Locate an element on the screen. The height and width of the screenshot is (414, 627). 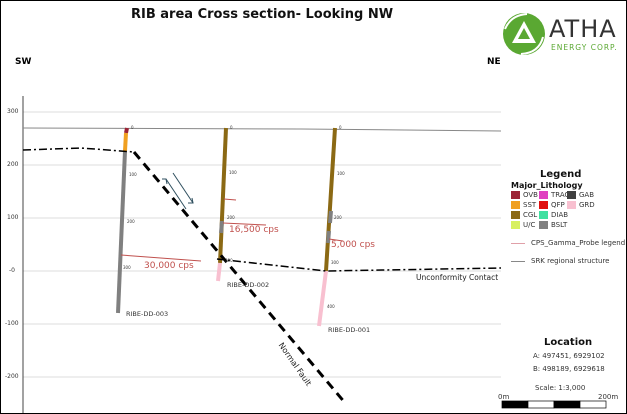
hole-label-002: RIBE-DD-002 is located at coordinates (248, 285).